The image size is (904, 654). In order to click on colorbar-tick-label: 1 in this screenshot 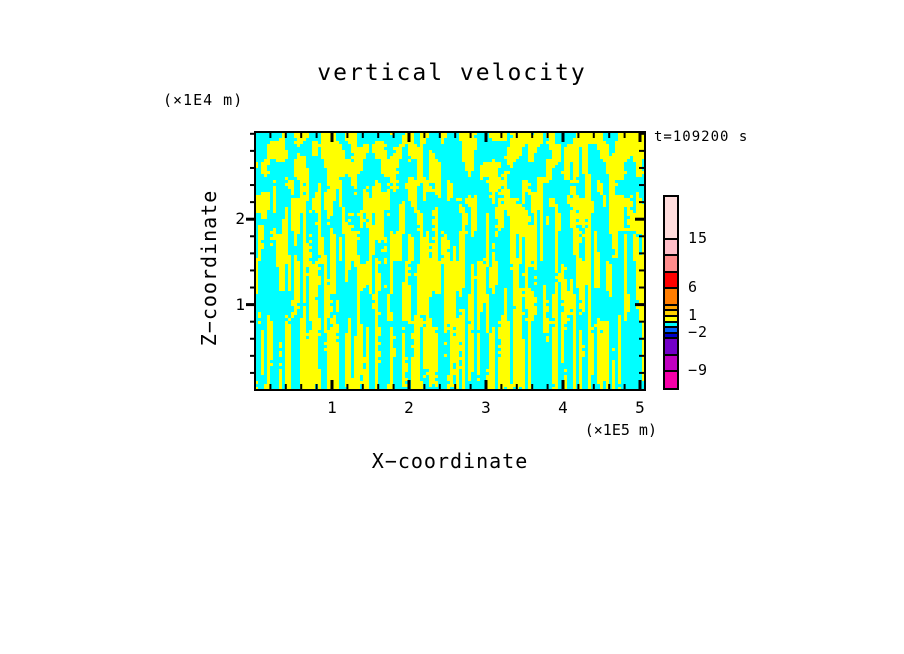, I will do `click(693, 315)`.